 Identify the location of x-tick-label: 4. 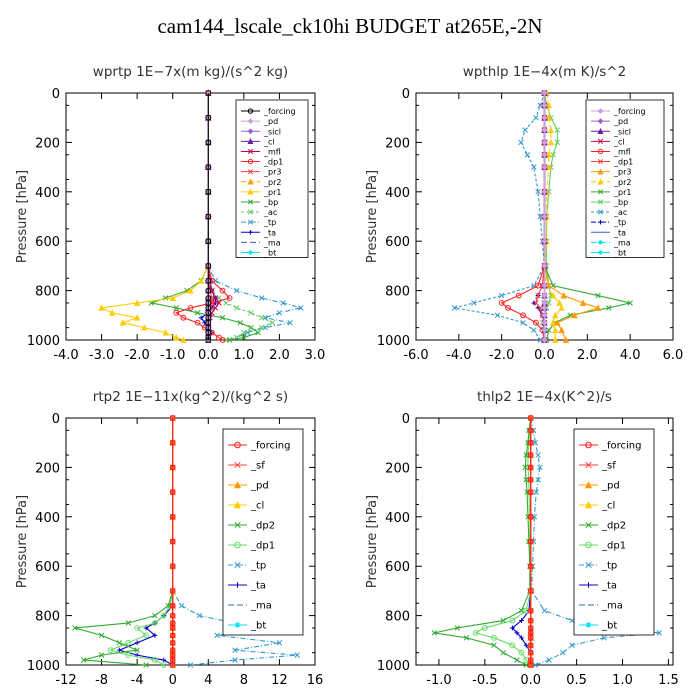
(208, 680).